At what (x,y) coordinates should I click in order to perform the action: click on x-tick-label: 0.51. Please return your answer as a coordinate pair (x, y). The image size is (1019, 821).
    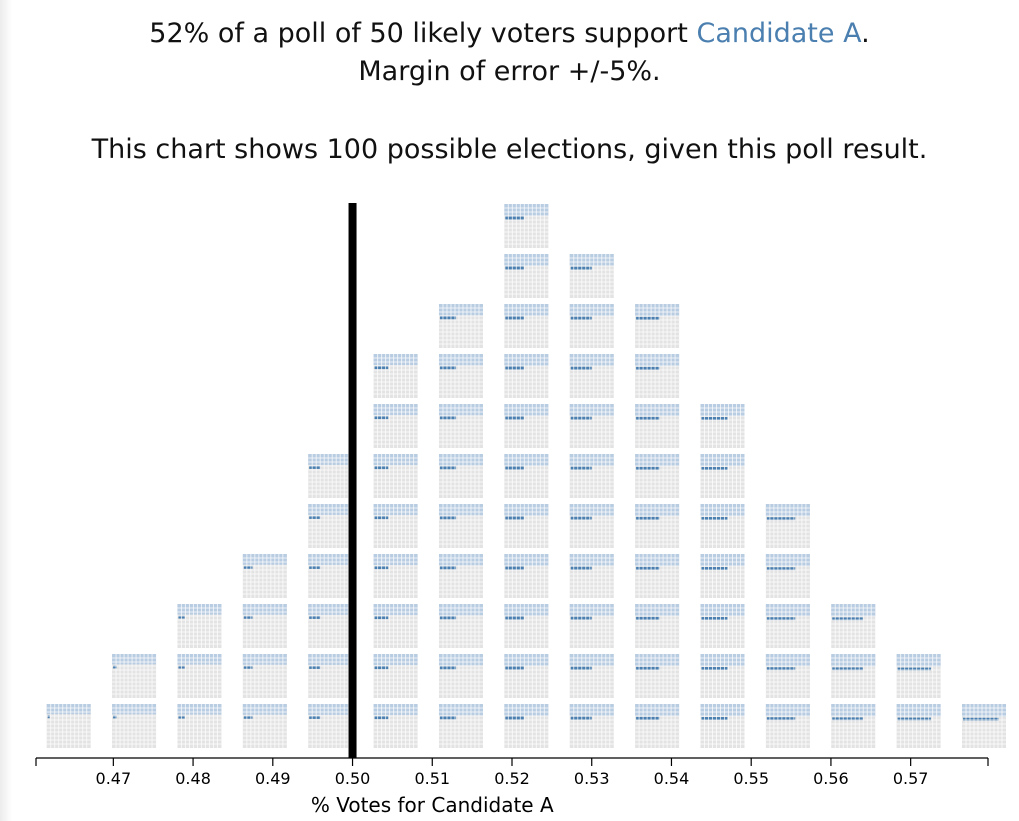
    Looking at the image, I should click on (432, 778).